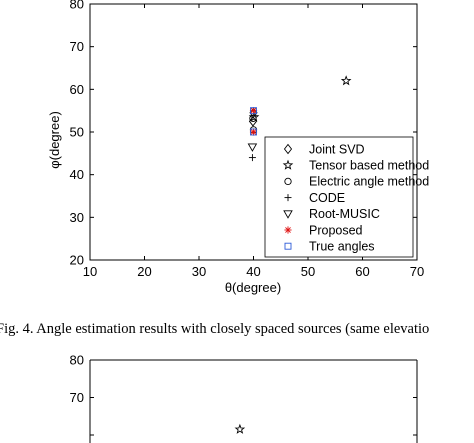 This screenshot has width=474, height=443. What do you see at coordinates (77, 89) in the screenshot?
I see `y-tick-label: 60` at bounding box center [77, 89].